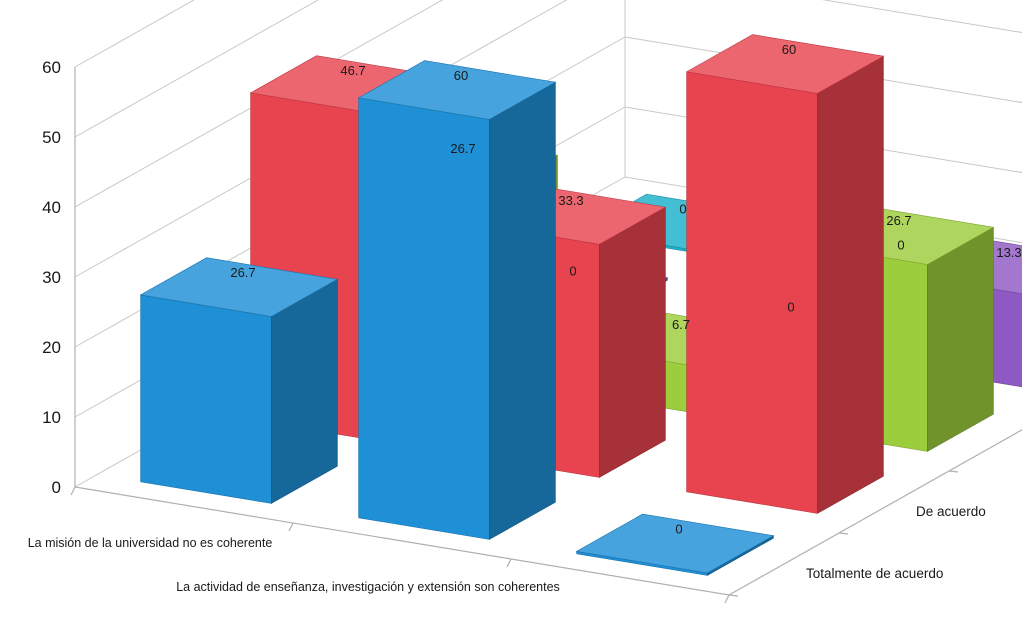 The height and width of the screenshot is (622, 1022). I want to click on y-tick-label: 0, so click(56, 487).